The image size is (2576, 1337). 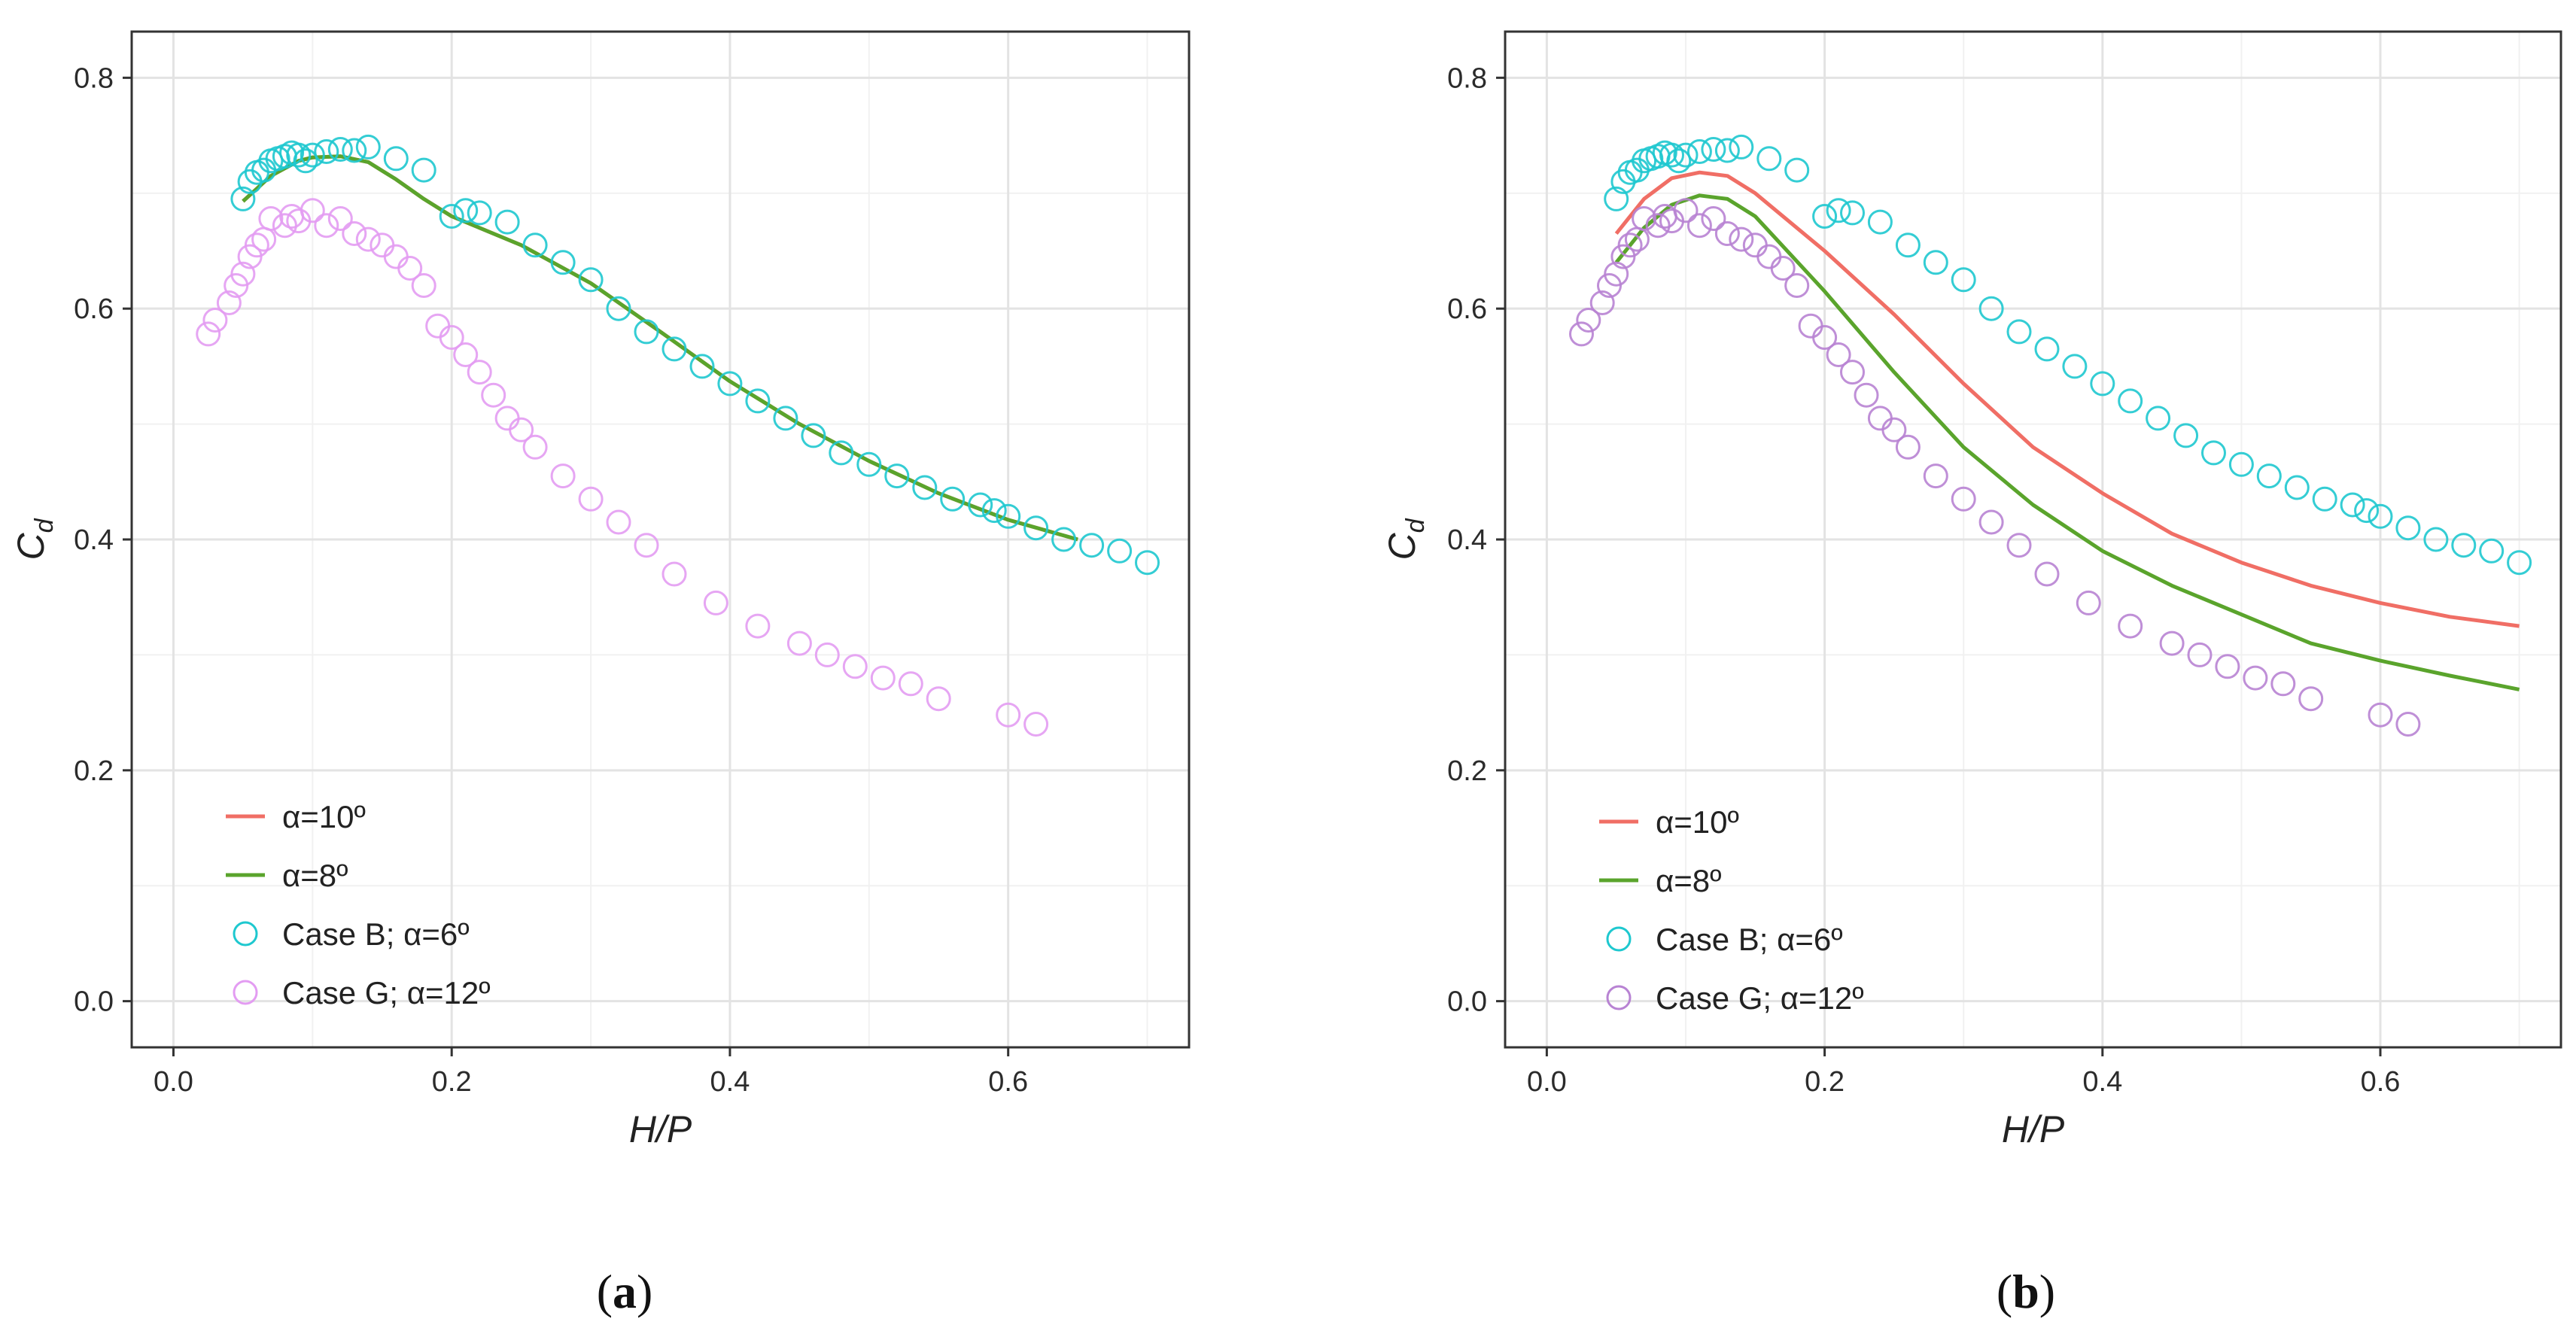 What do you see at coordinates (386, 993) in the screenshot?
I see `legend-label: Case G; α=12º` at bounding box center [386, 993].